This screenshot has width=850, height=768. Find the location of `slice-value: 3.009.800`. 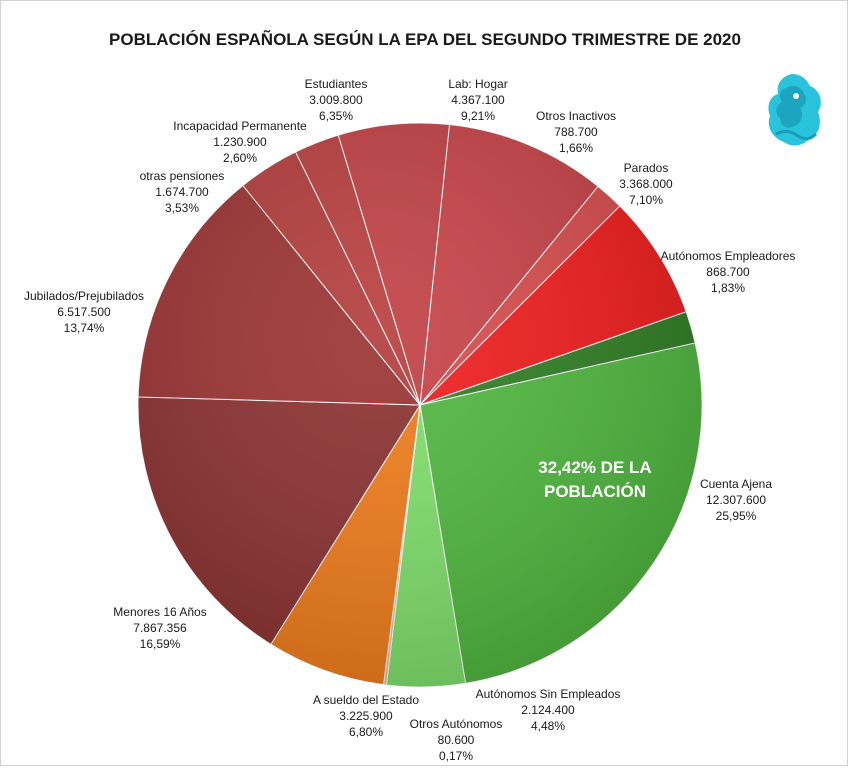

slice-value: 3.009.800 is located at coordinates (336, 100).